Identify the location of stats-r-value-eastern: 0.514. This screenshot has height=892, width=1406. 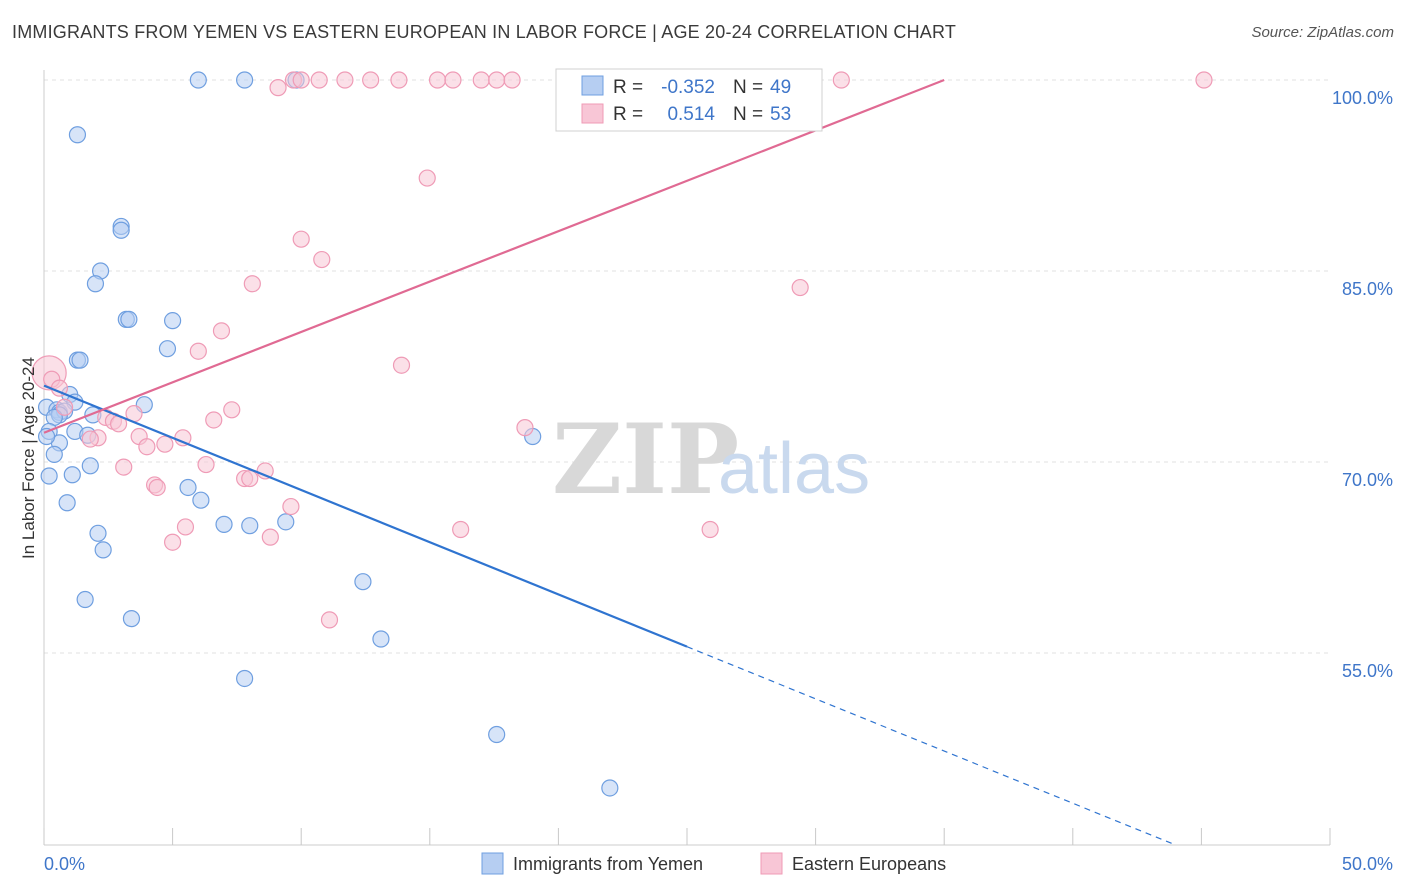
(691, 114).